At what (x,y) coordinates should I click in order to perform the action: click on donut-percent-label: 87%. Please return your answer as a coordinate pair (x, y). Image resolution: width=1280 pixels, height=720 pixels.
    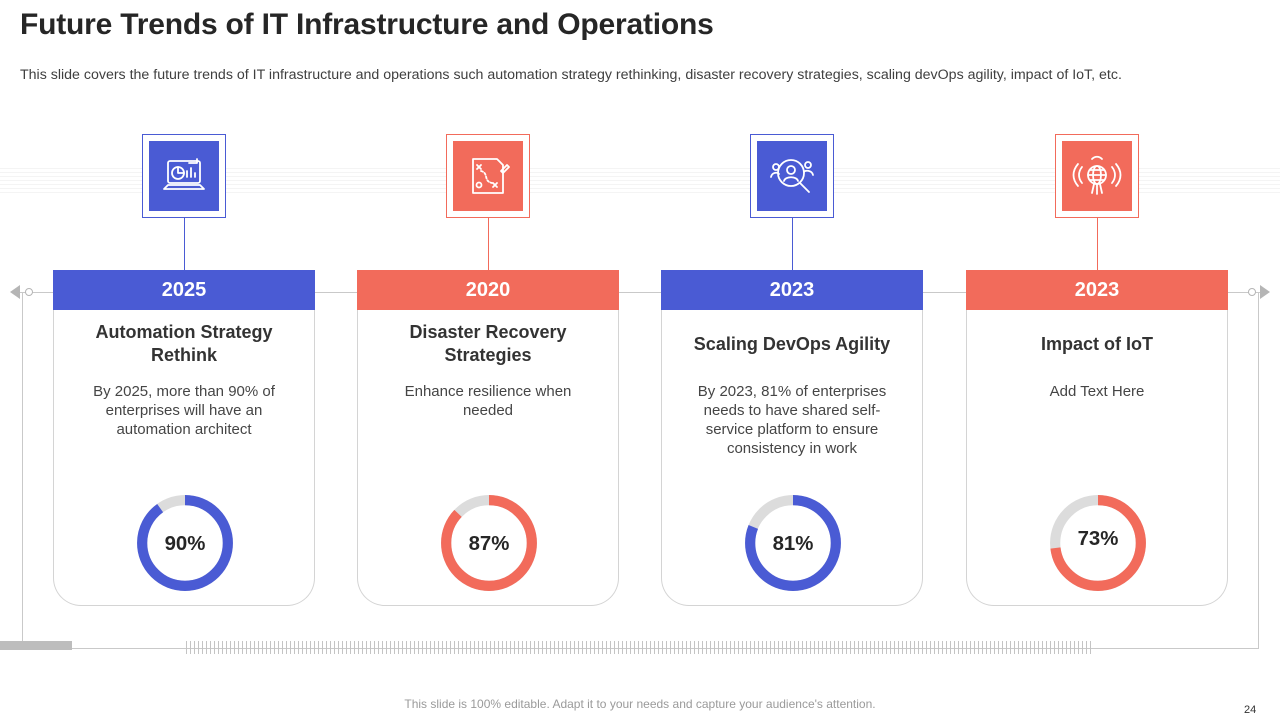
    Looking at the image, I should click on (489, 544).